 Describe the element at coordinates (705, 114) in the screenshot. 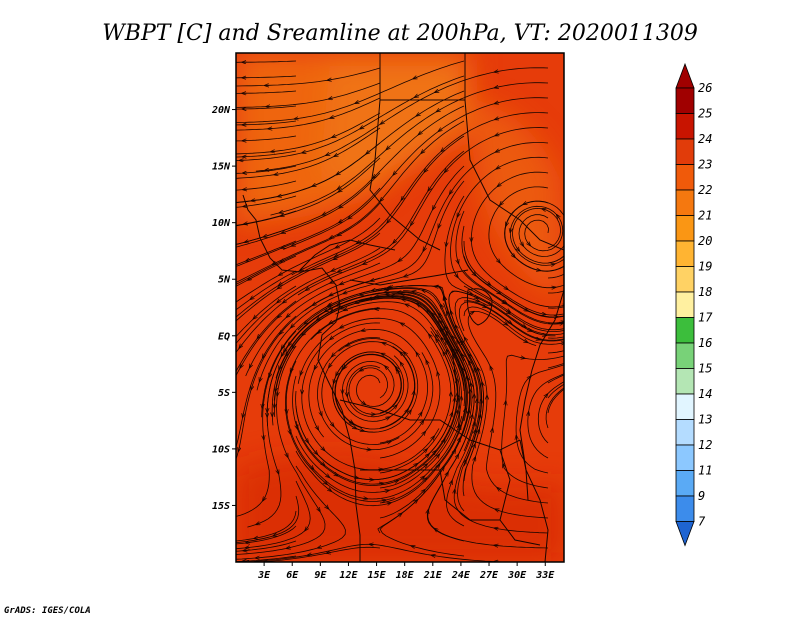

I see `colorbar-label: 25` at that location.